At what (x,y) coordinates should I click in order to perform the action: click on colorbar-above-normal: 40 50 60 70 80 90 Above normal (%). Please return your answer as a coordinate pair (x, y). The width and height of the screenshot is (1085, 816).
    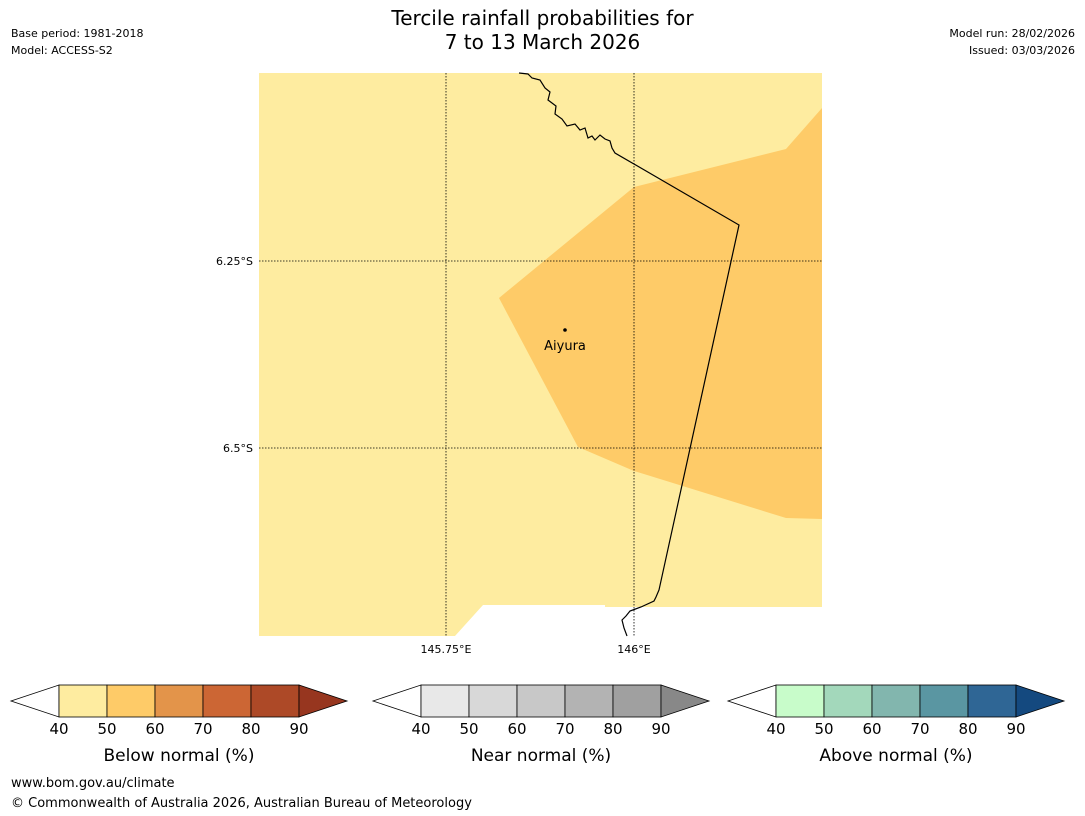
    Looking at the image, I should click on (896, 725).